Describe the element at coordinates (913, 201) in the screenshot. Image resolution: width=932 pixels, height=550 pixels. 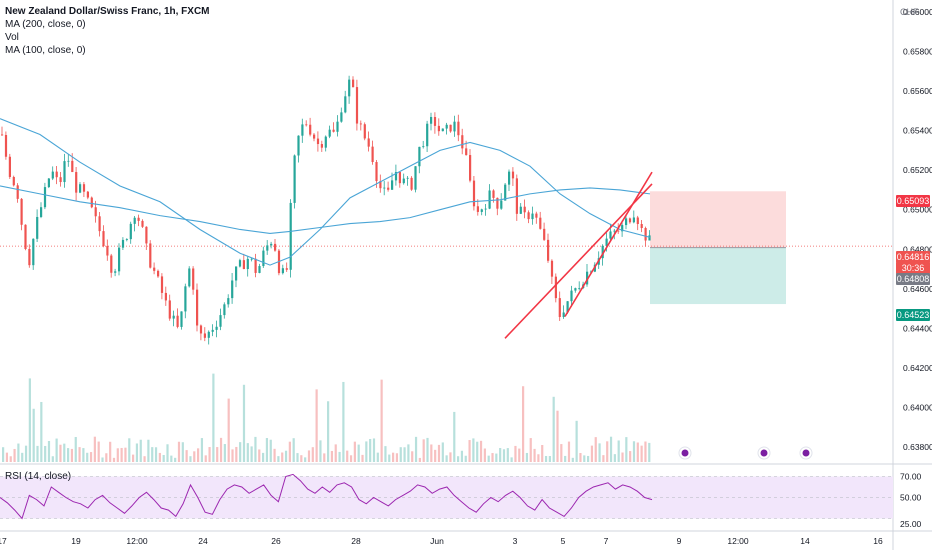
I see `stop-price-tag: 0.65093` at that location.